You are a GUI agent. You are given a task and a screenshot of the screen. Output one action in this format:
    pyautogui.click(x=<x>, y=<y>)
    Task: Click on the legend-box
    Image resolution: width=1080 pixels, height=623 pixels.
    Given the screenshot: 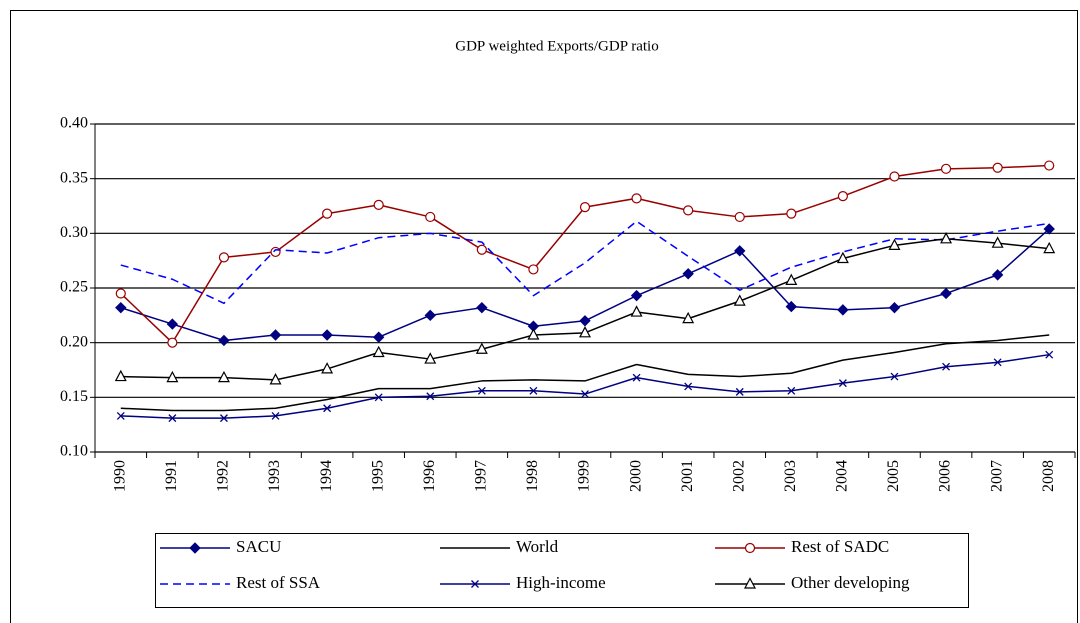 What is the action you would take?
    pyautogui.click(x=562, y=570)
    